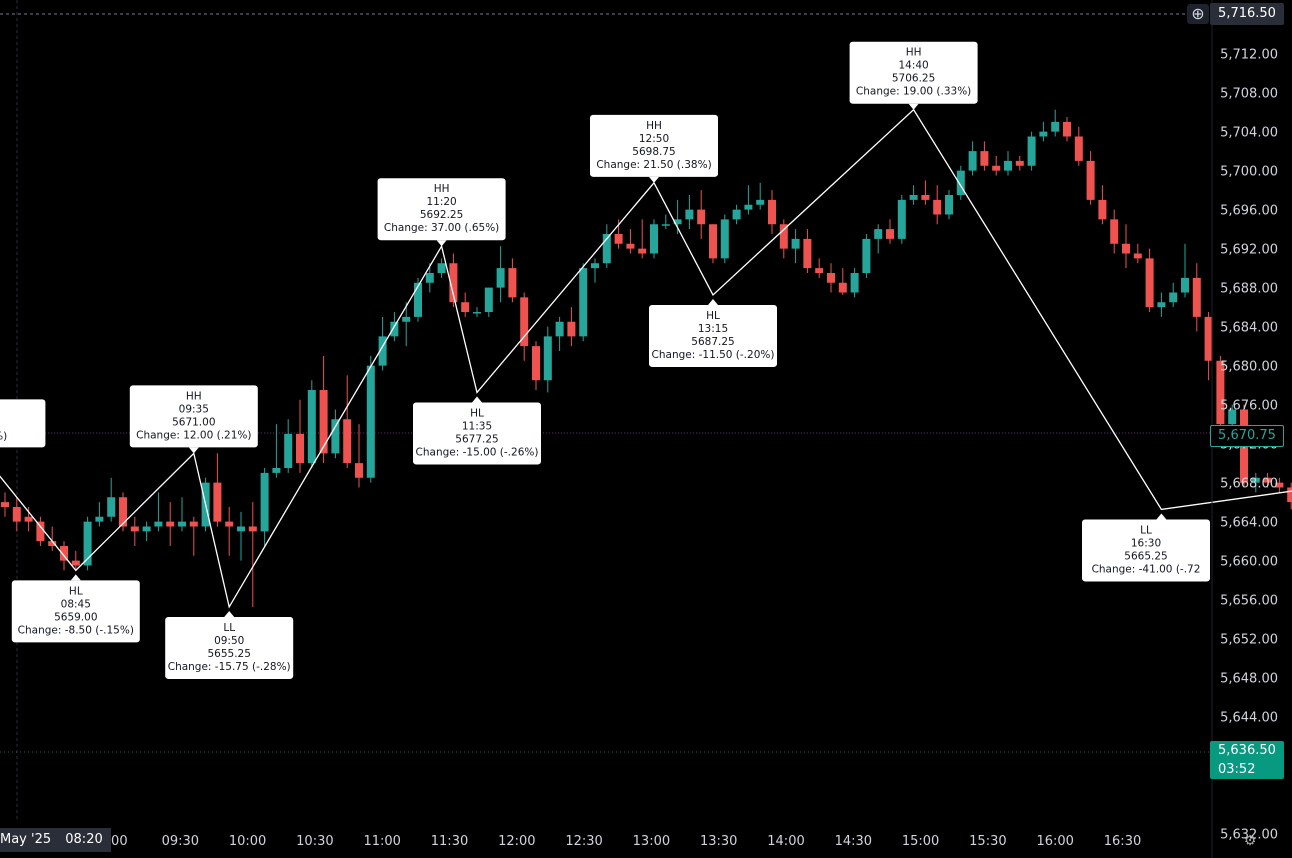  I want to click on price-tick-label: 5,668.00, so click(1249, 484).